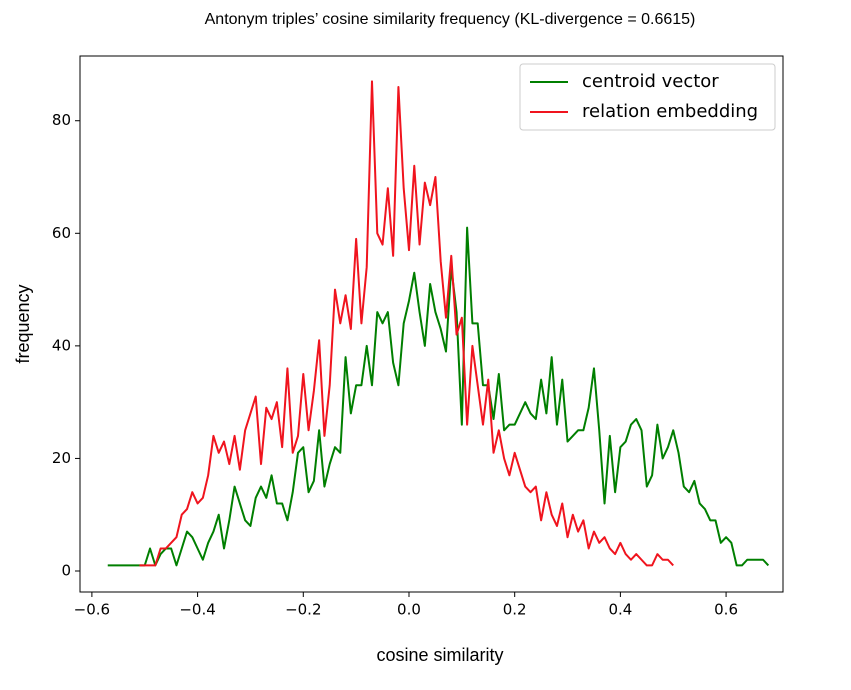 The image size is (851, 690). Describe the element at coordinates (515, 610) in the screenshot. I see `x-tick-label: 0.2` at that location.